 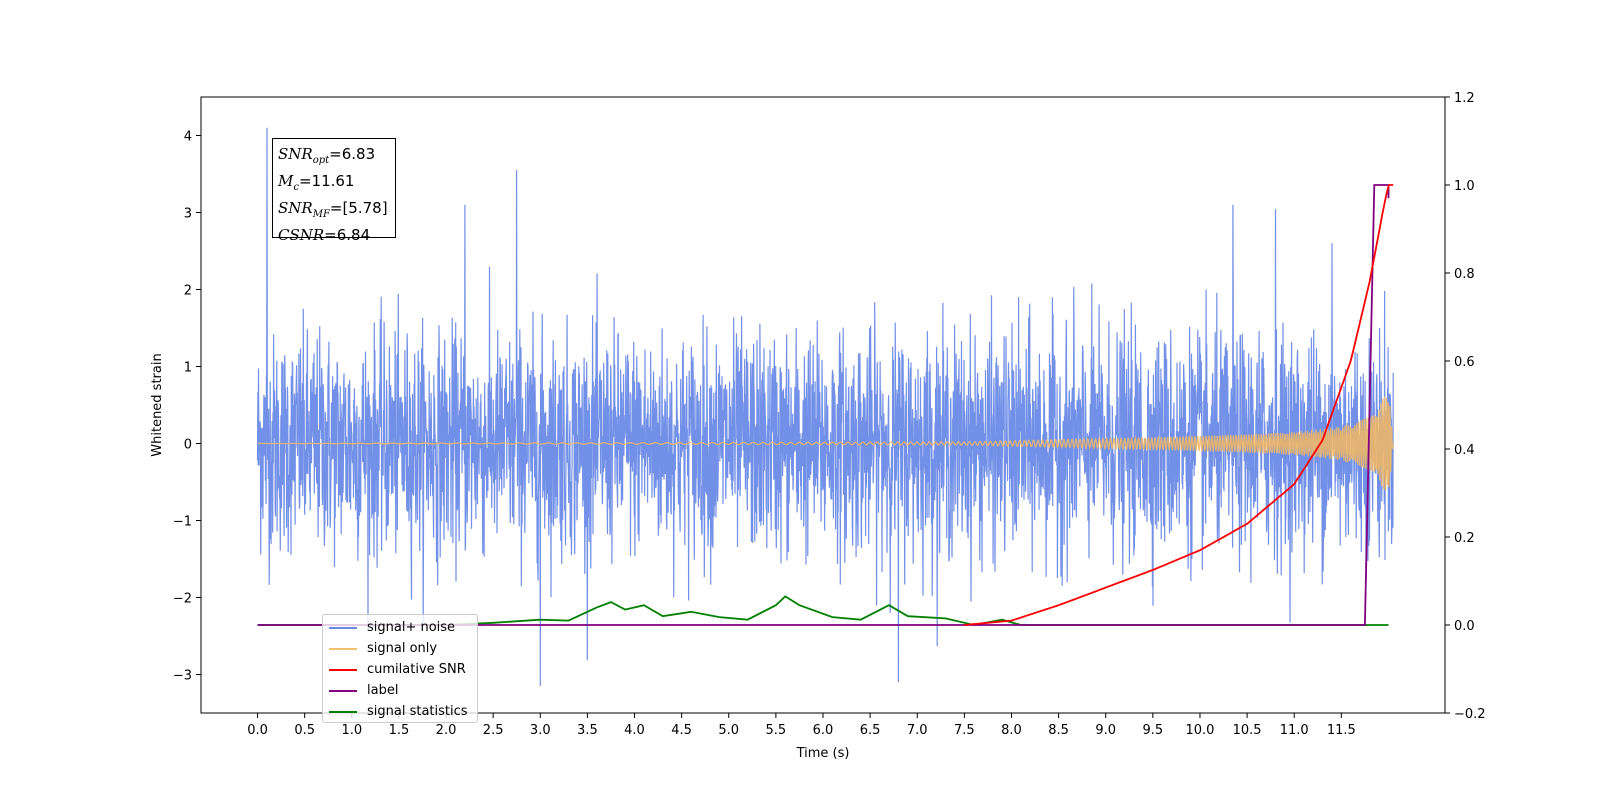 I want to click on x-tick-label: 5.5, so click(x=776, y=730).